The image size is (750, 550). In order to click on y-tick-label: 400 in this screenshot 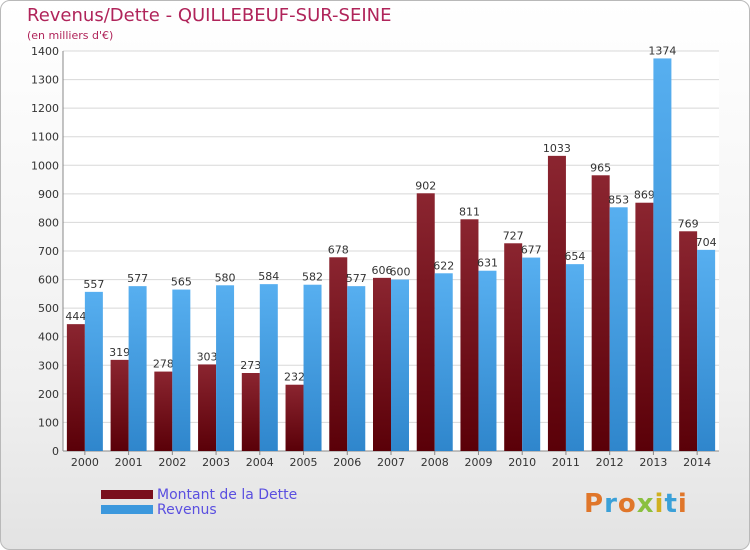, I will do `click(48, 337)`.